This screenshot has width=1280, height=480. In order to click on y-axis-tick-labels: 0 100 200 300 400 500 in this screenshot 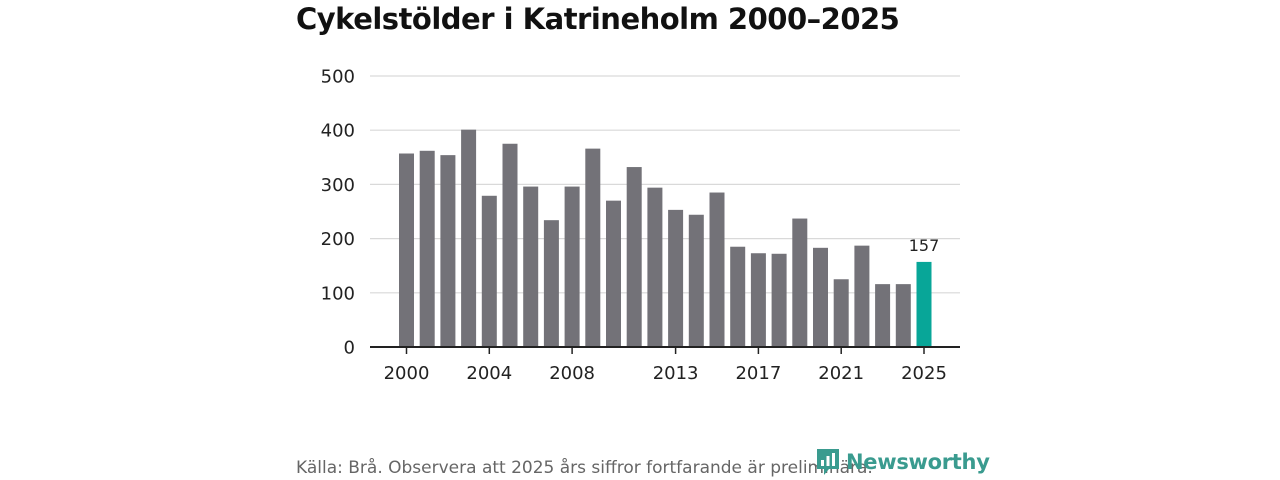, I will do `click(338, 213)`.